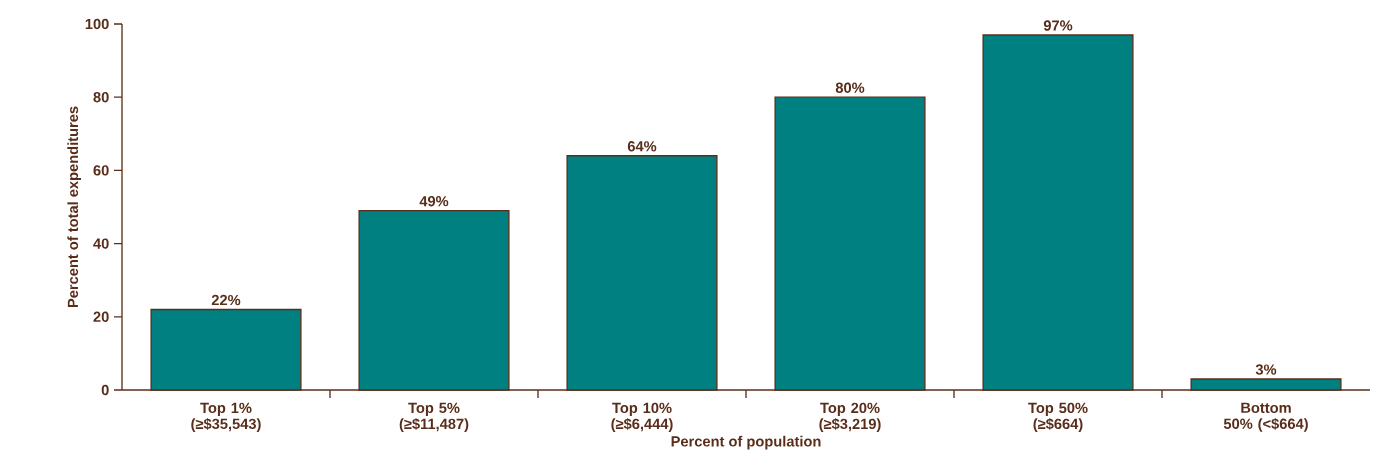  Describe the element at coordinates (642, 417) in the screenshot. I see `x-tick-label: Top 10% (≥$6,444)` at that location.